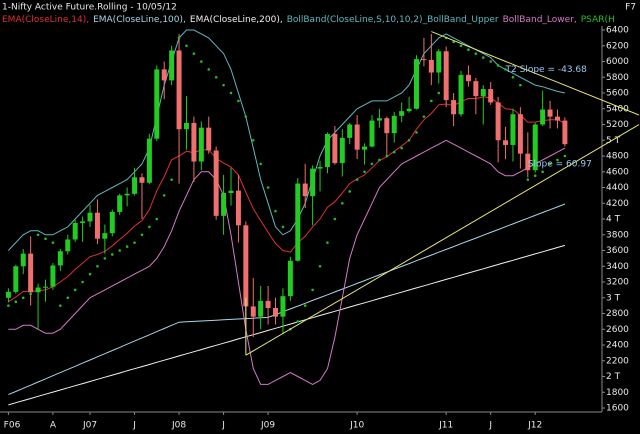 This screenshot has width=640, height=434. Describe the element at coordinates (178, 426) in the screenshot. I see `x-tick-label: J08` at that location.